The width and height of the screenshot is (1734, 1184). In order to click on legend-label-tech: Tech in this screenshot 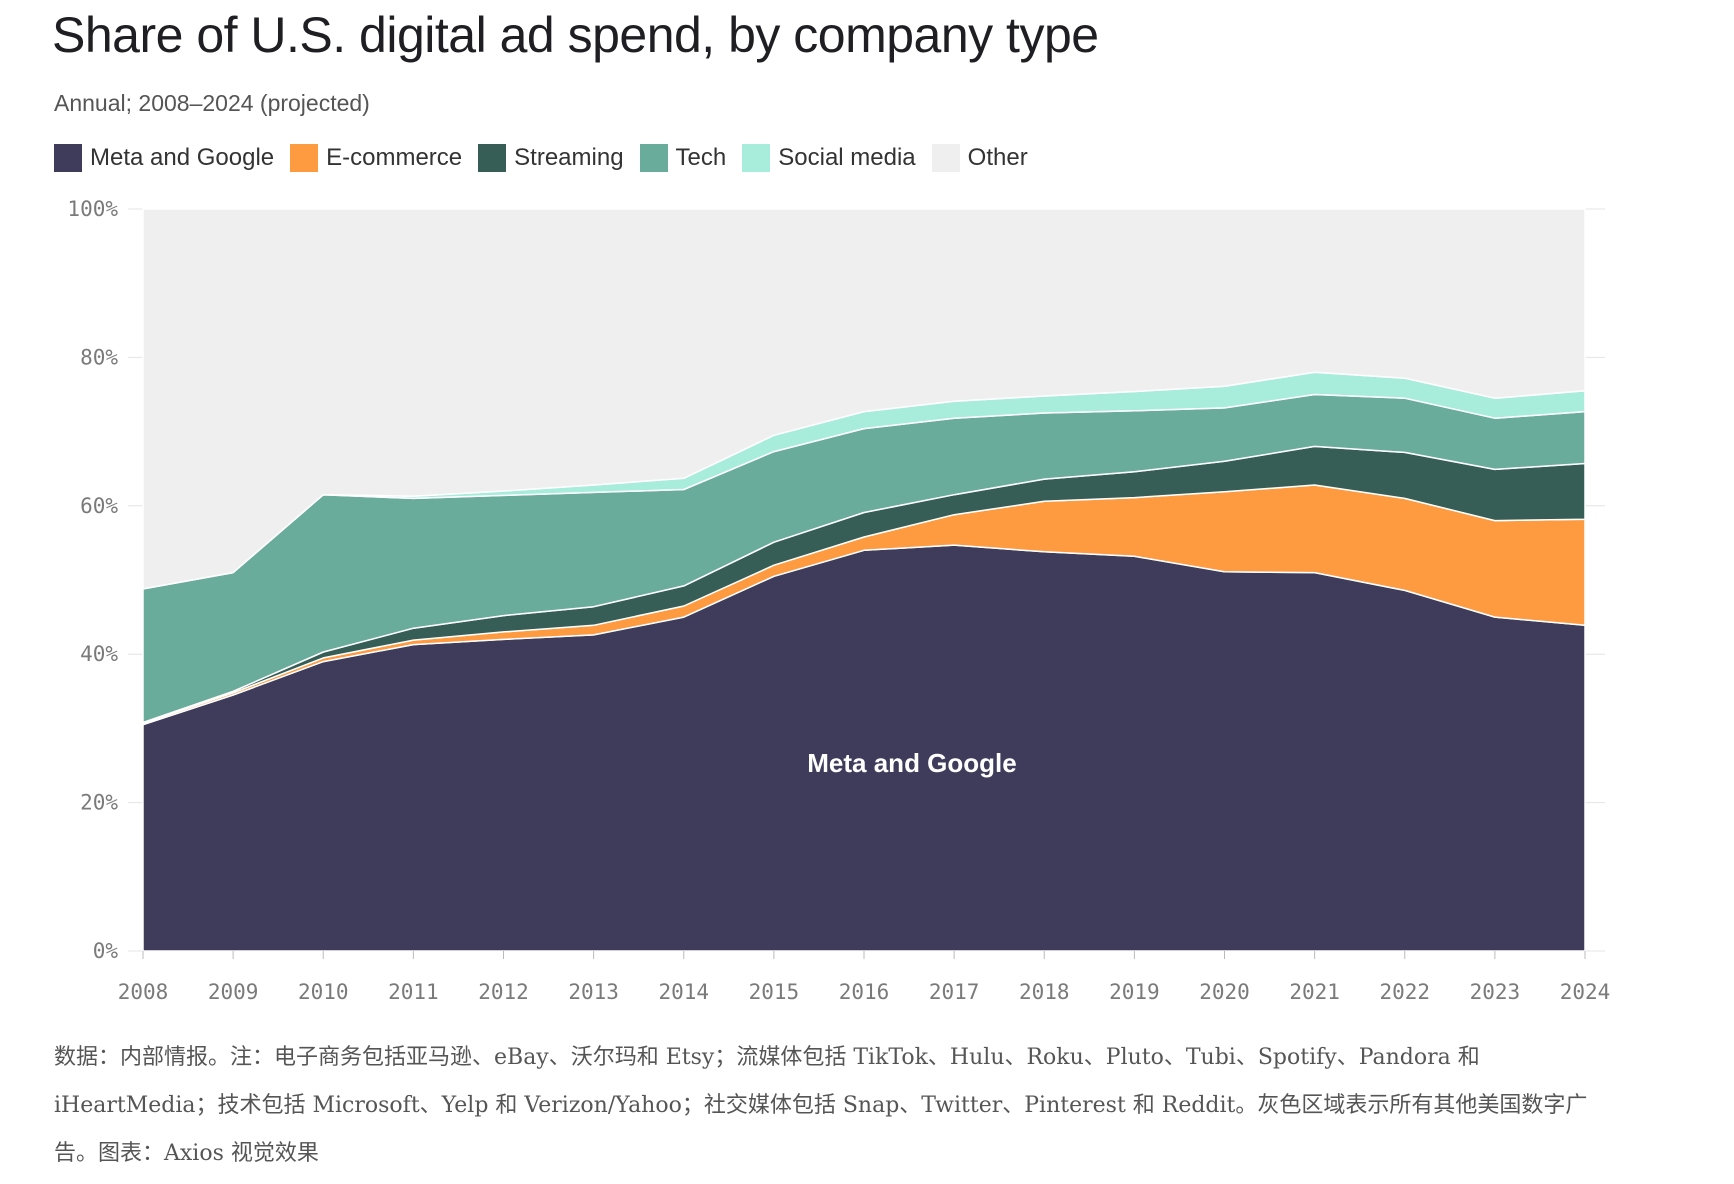, I will do `click(701, 157)`.